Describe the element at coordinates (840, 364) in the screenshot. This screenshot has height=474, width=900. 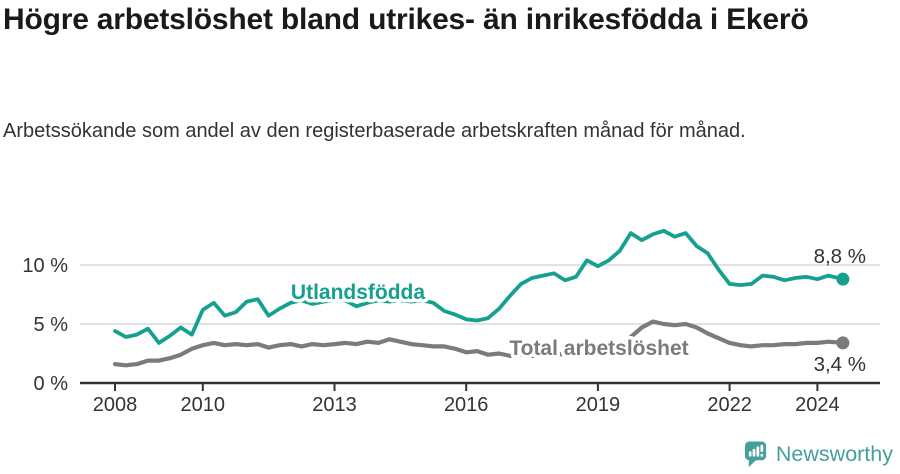
I see `series-end-value-label: 3,4 %` at that location.